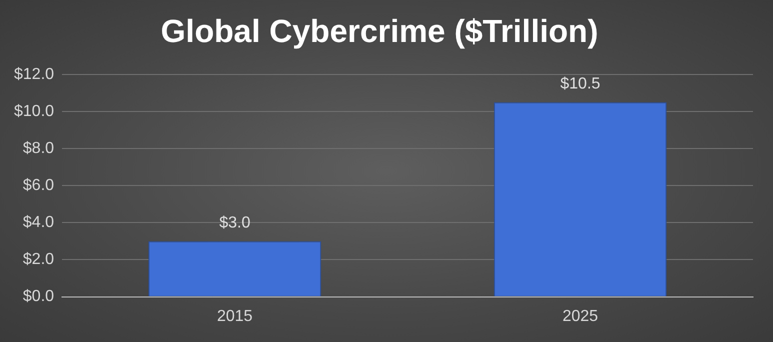  What do you see at coordinates (234, 316) in the screenshot?
I see `x-tick-label: 2015` at bounding box center [234, 316].